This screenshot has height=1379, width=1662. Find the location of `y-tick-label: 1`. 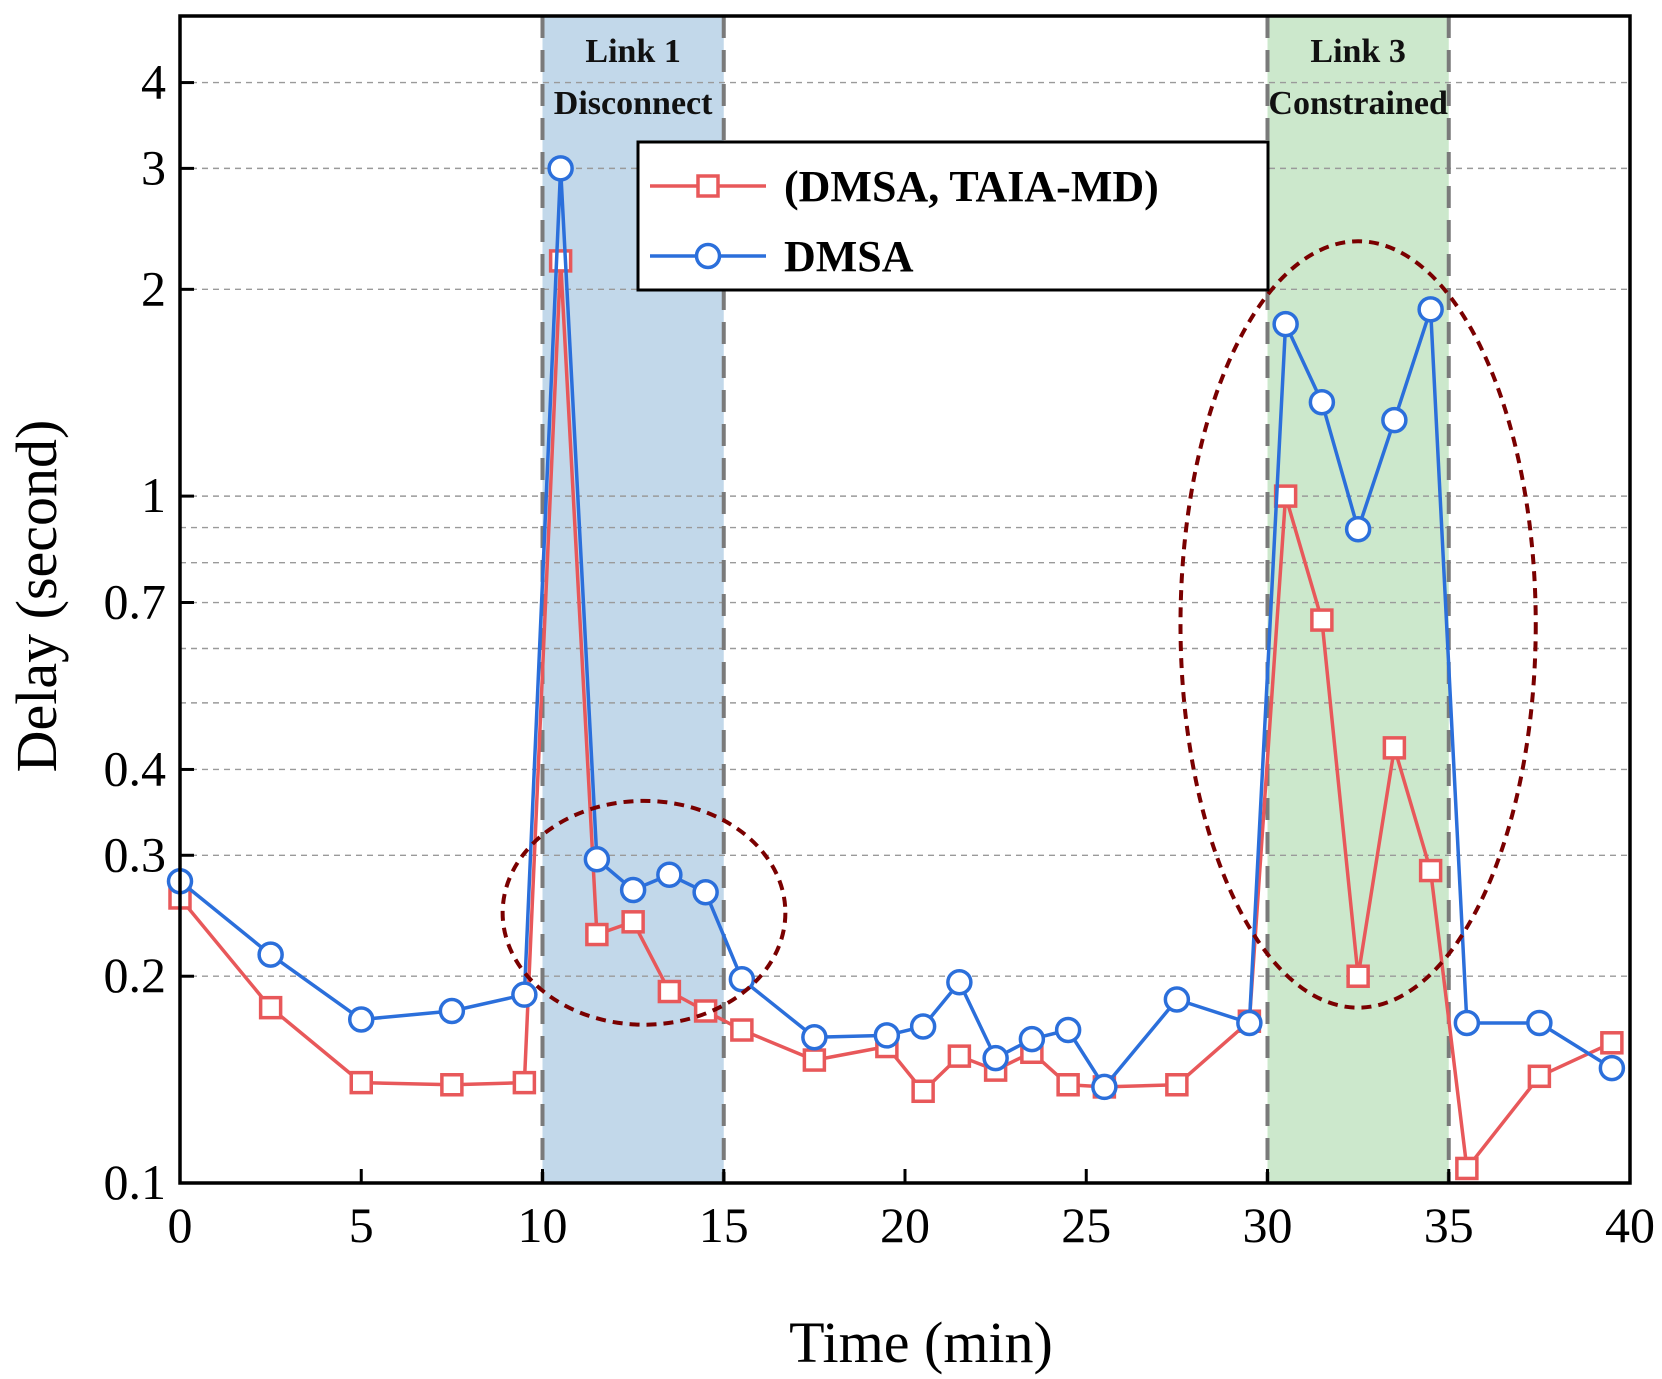

y-tick-label: 1 is located at coordinates (153, 495).